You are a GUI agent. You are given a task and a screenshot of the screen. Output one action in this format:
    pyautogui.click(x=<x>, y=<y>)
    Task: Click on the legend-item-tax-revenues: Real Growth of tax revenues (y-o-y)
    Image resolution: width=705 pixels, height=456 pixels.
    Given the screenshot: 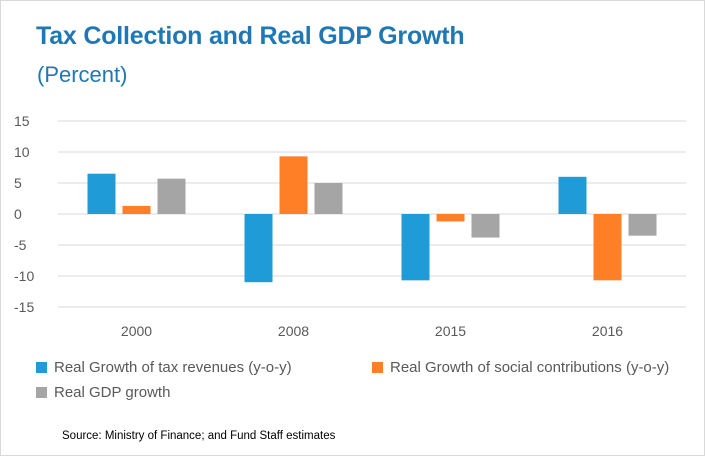 What is the action you would take?
    pyautogui.click(x=164, y=367)
    